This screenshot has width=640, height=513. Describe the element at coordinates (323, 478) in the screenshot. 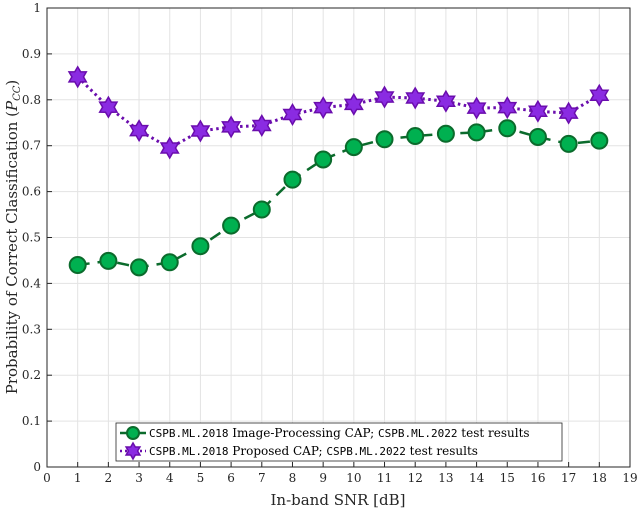

I see `x-tick-label: 9` at that location.